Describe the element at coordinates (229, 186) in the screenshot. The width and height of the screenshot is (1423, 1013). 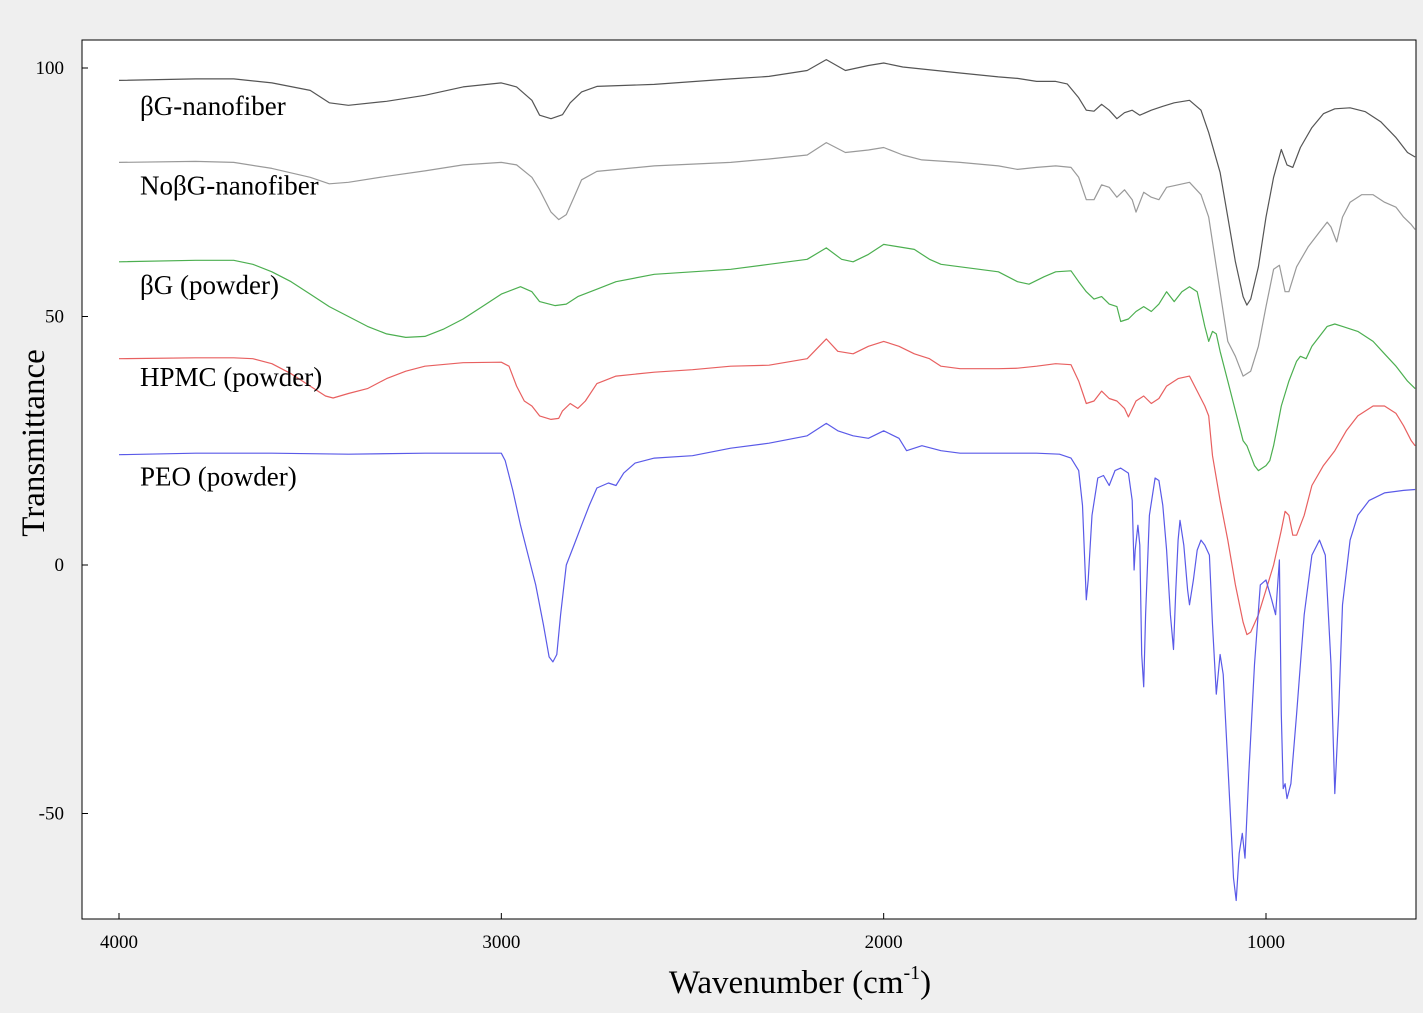
I see `series-label-1: NoβG-nanofiber` at that location.